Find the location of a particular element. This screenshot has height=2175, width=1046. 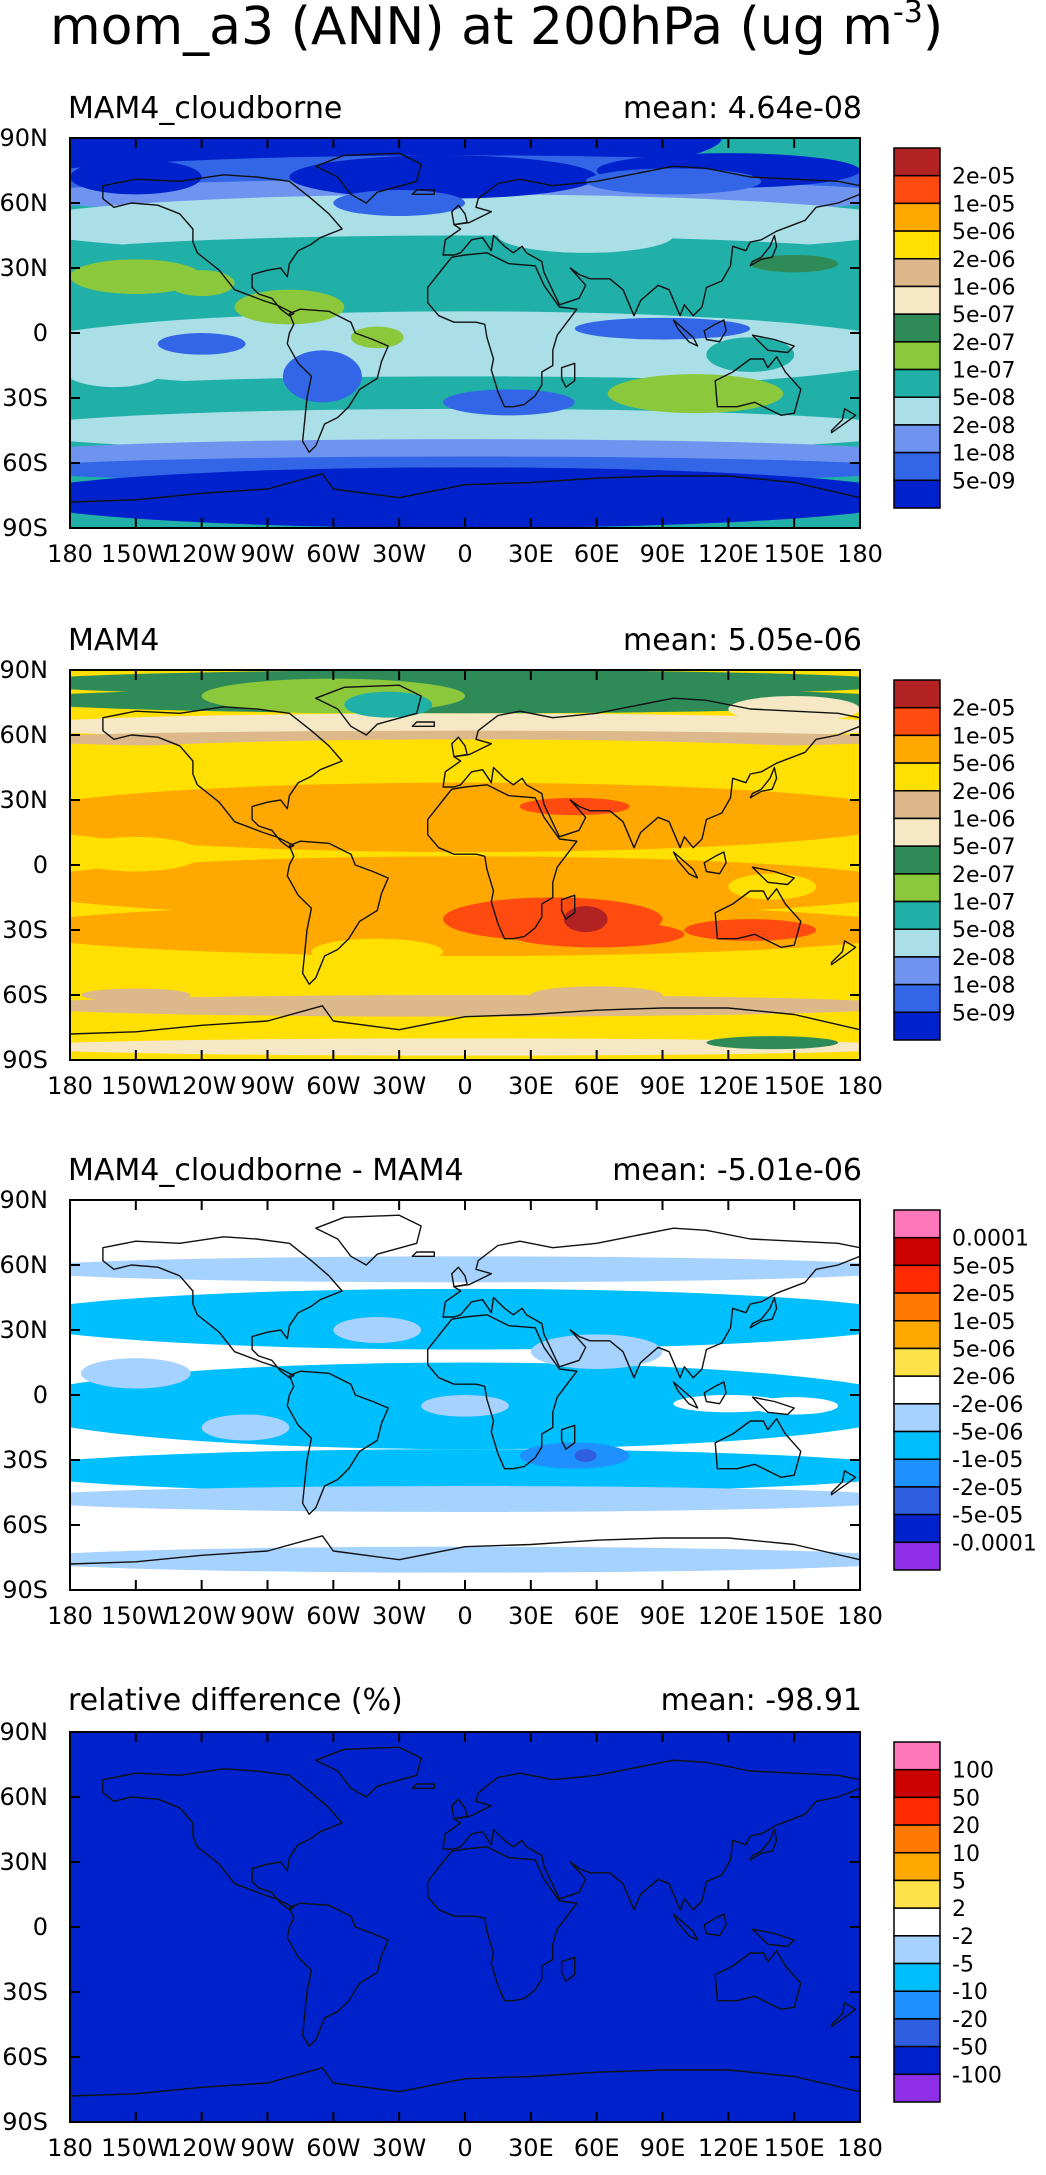

colorbar-label: 20 is located at coordinates (966, 1826).